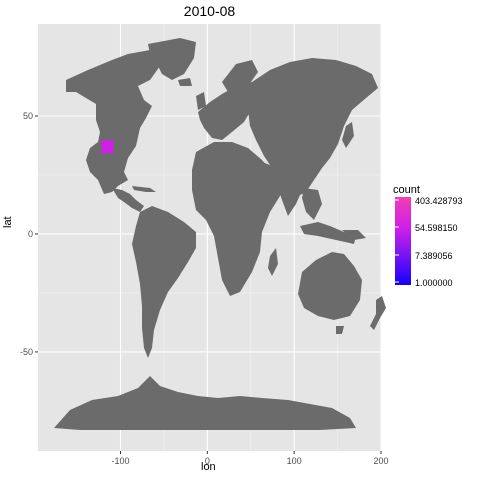  I want to click on legend-label-2: 54.598150, so click(436, 228).